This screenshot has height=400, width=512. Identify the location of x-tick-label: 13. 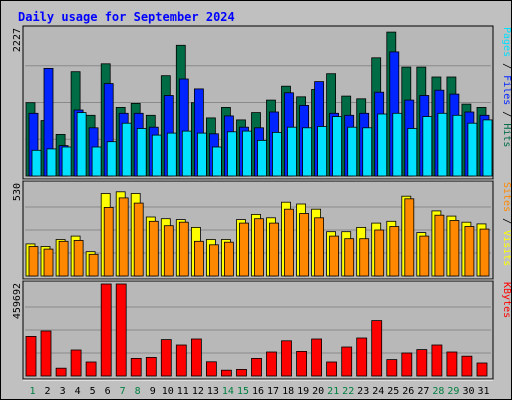
(213, 391).